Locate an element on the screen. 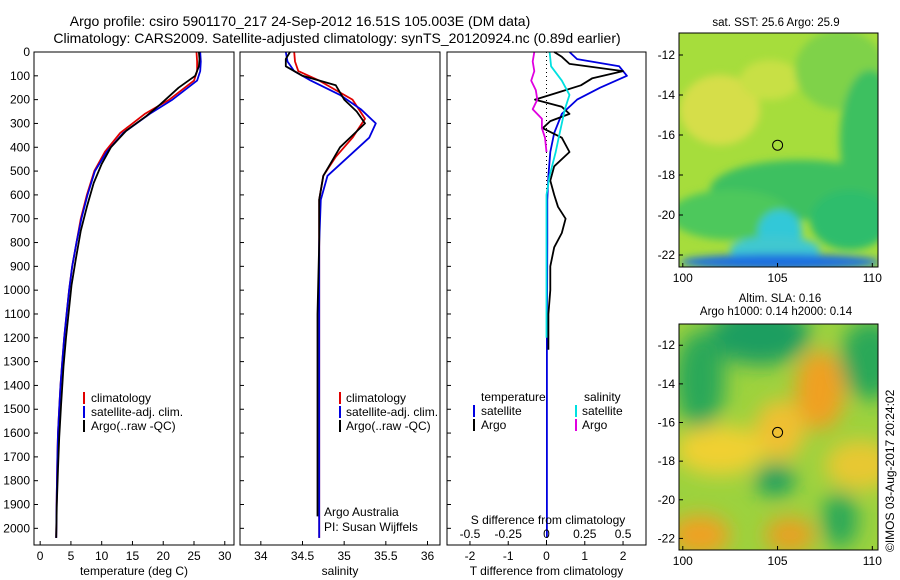  sla-map-lat-tick-label: -20 is located at coordinates (667, 500).